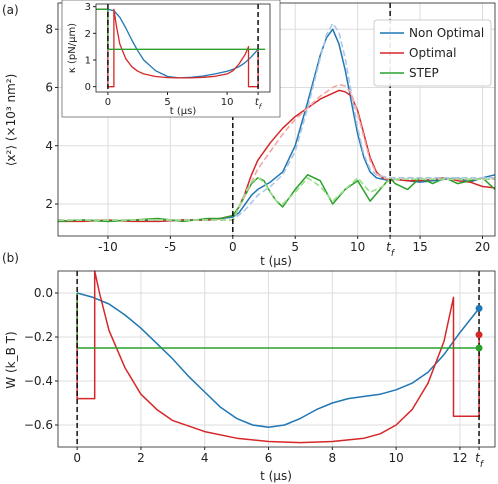  What do you see at coordinates (49, 88) in the screenshot?
I see `a-y-tick-label: 6` at bounding box center [49, 88].